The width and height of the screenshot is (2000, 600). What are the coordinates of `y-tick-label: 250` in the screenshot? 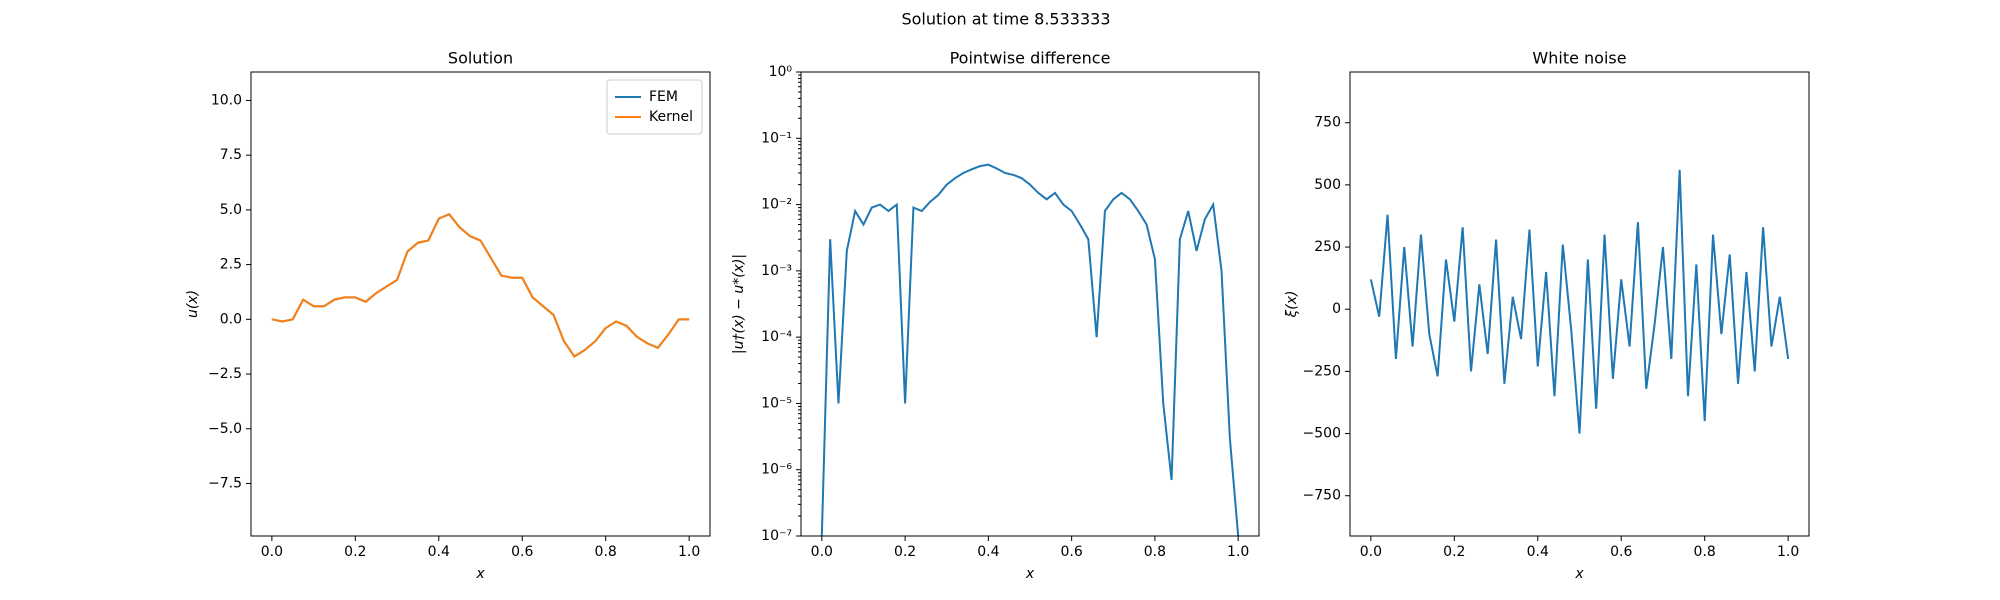 It's located at (1327, 247).